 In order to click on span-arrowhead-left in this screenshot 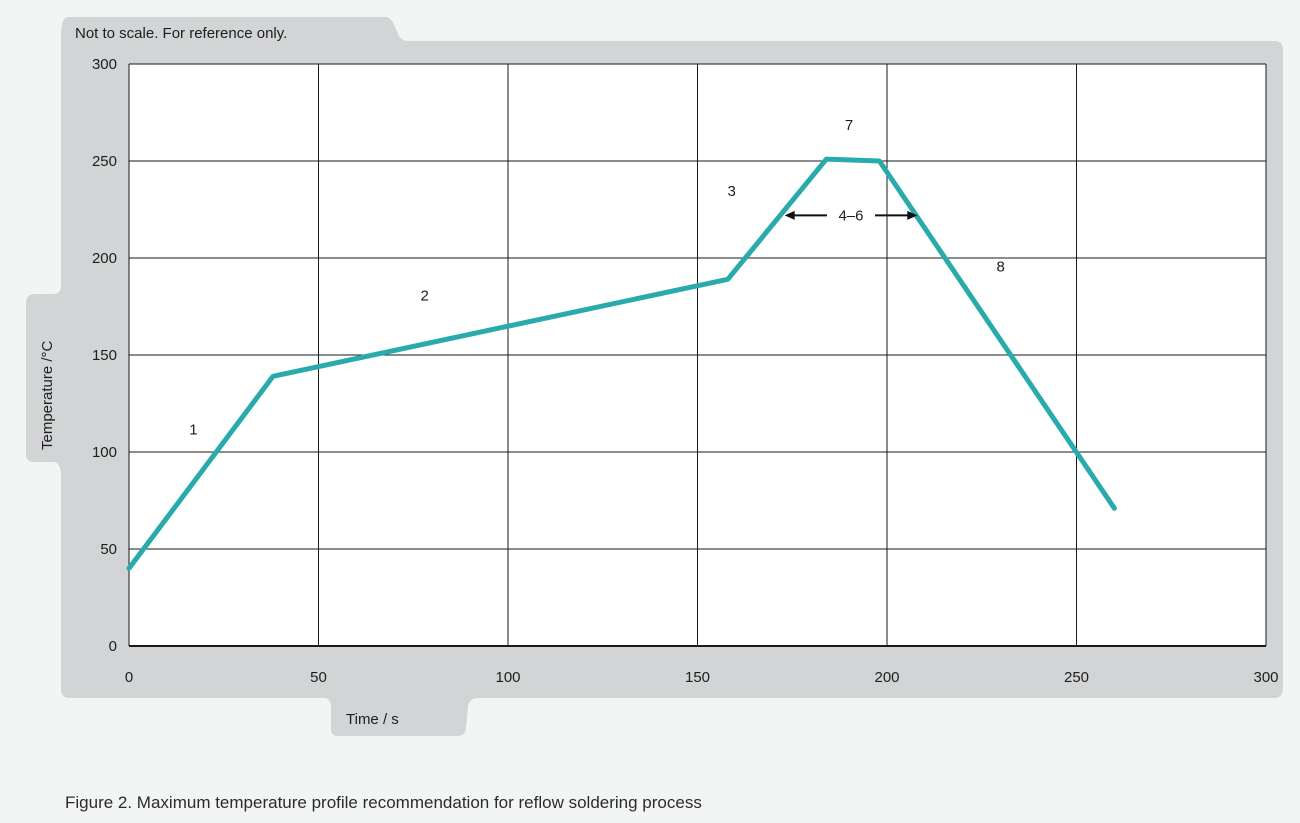, I will do `click(789, 215)`.